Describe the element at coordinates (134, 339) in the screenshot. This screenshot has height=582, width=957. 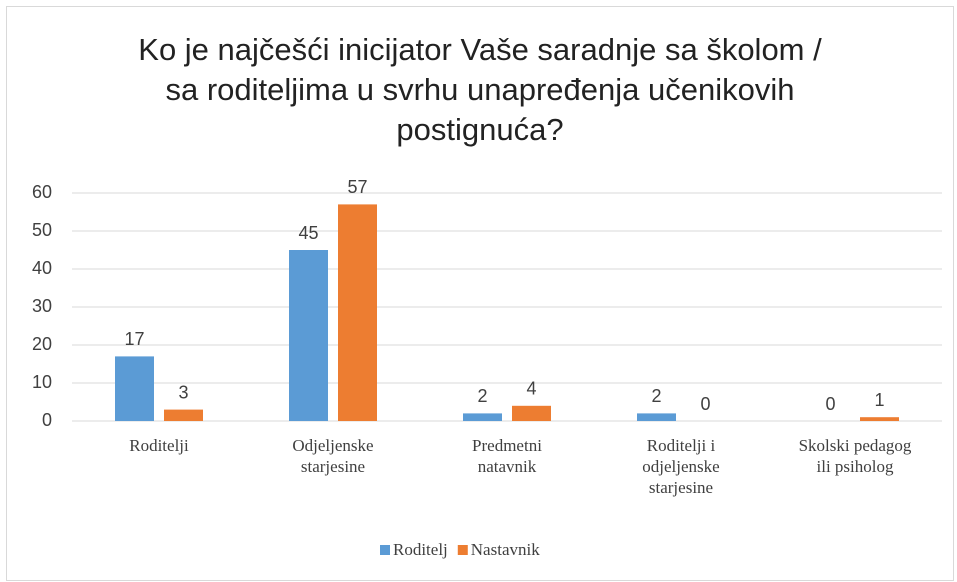
I see `data-label: 17` at that location.